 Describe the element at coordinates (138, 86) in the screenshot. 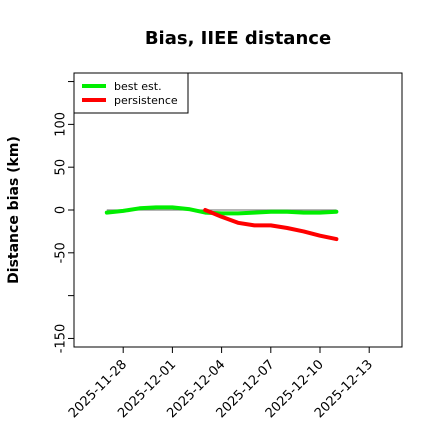

I see `legend-label: best est.` at that location.